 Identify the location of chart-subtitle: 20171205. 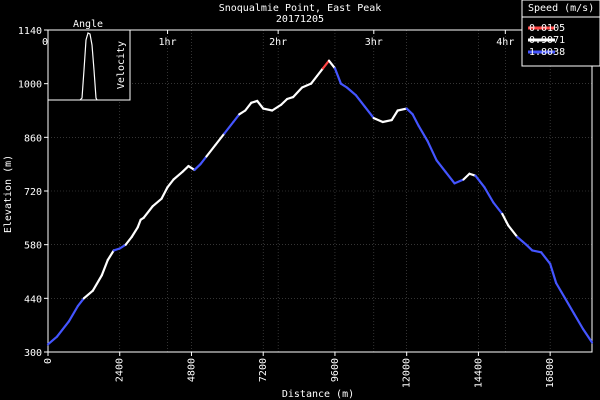
(300, 19).